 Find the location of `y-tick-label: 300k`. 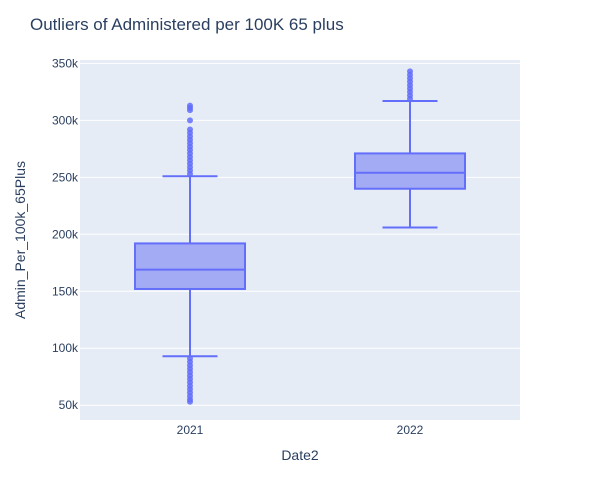

y-tick-label: 300k is located at coordinates (65, 120).